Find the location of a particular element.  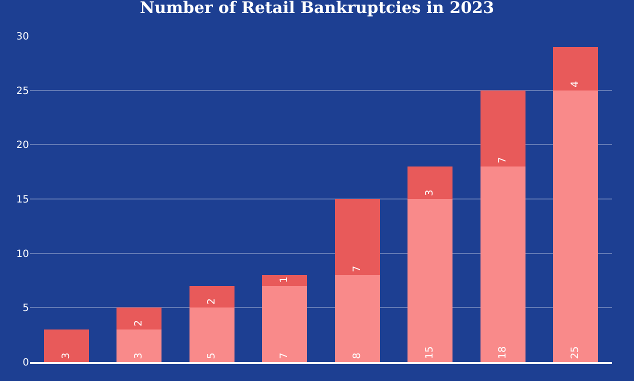

y-tick-label: 10 is located at coordinates (22, 254).